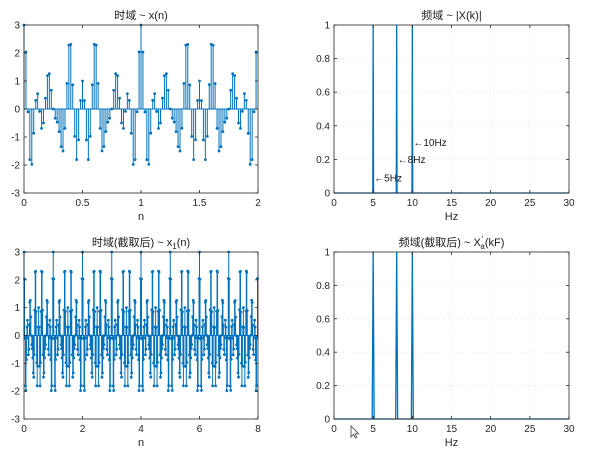 The width and height of the screenshot is (602, 459). What do you see at coordinates (530, 429) in the screenshot?
I see `x-tick-label: 25` at bounding box center [530, 429].